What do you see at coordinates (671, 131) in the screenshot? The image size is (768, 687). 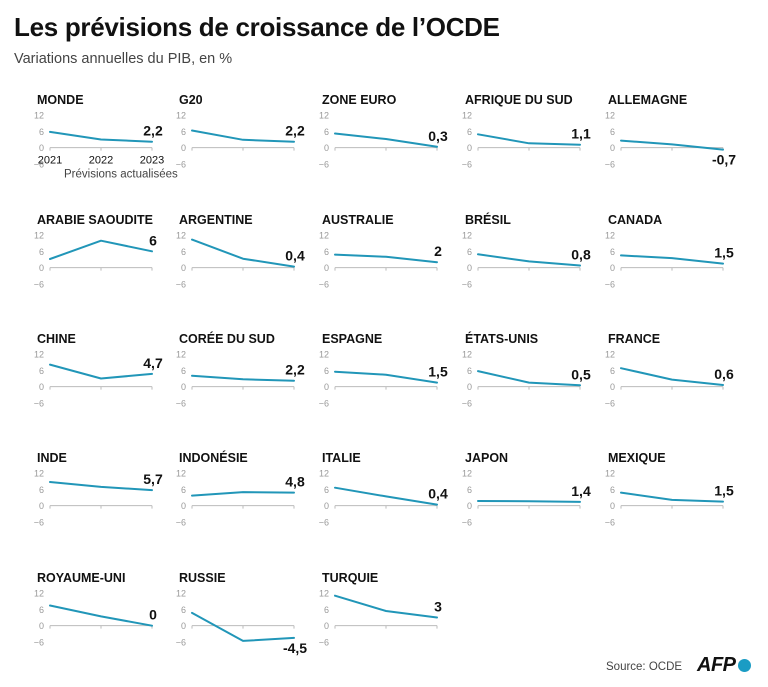 I see `panel-allemagne: ALLEMAGNE 12 6 0 −6 -0,7` at bounding box center [671, 131].